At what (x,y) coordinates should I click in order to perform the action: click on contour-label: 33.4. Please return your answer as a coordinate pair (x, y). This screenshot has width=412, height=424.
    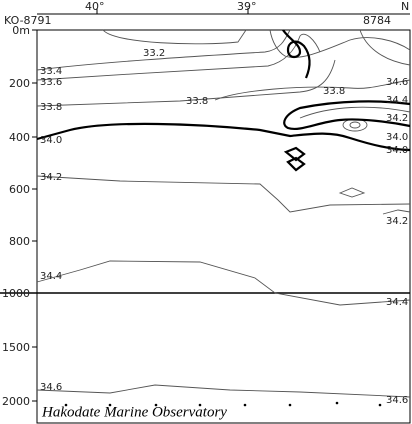
    Looking at the image, I should click on (51, 71).